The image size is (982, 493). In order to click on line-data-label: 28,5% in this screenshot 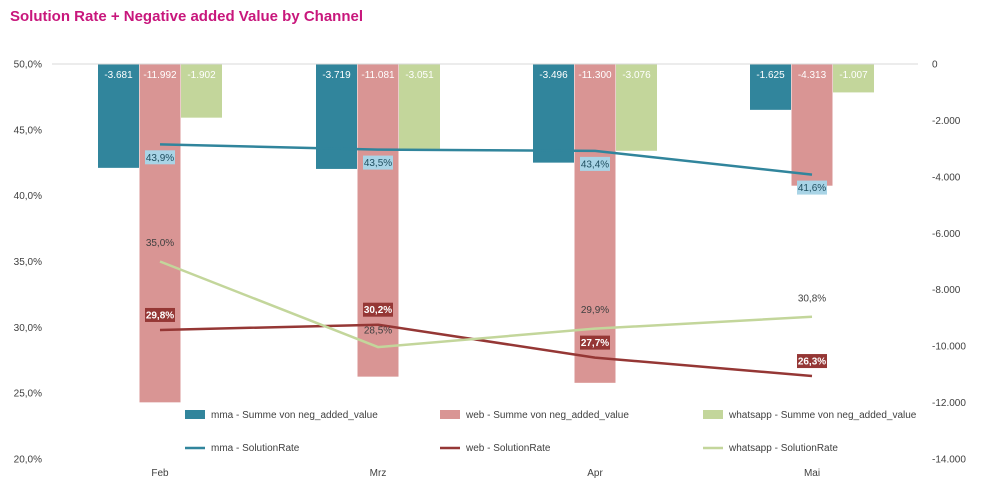, I will do `click(378, 331)`.